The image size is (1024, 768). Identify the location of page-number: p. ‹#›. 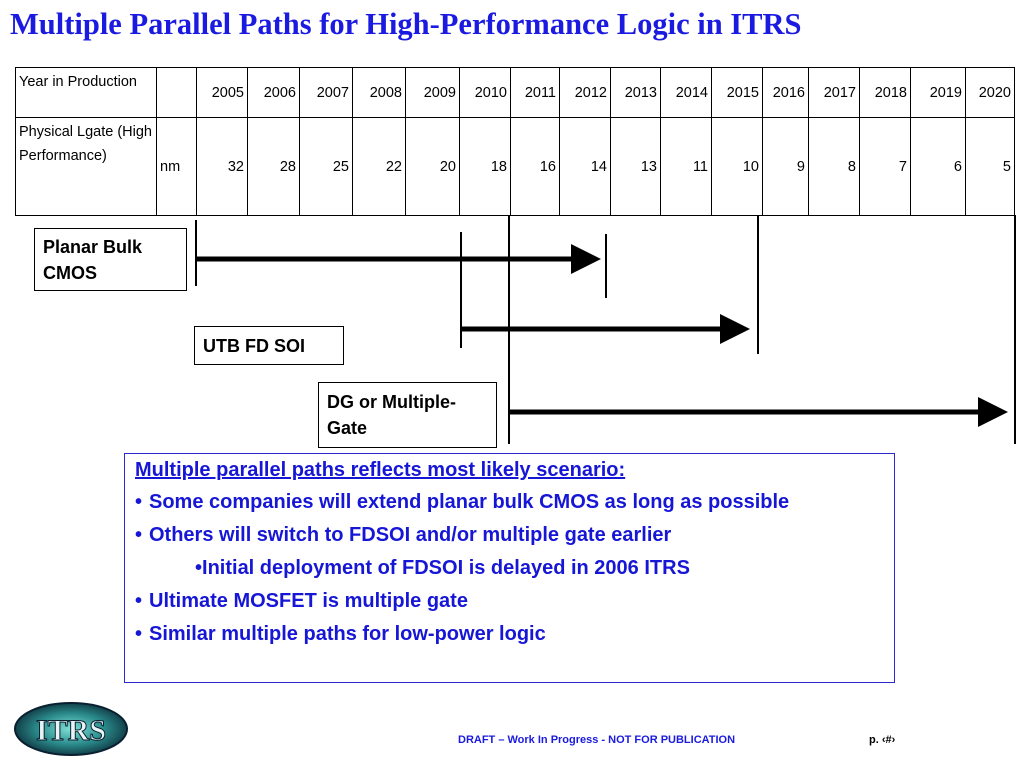
(882, 740).